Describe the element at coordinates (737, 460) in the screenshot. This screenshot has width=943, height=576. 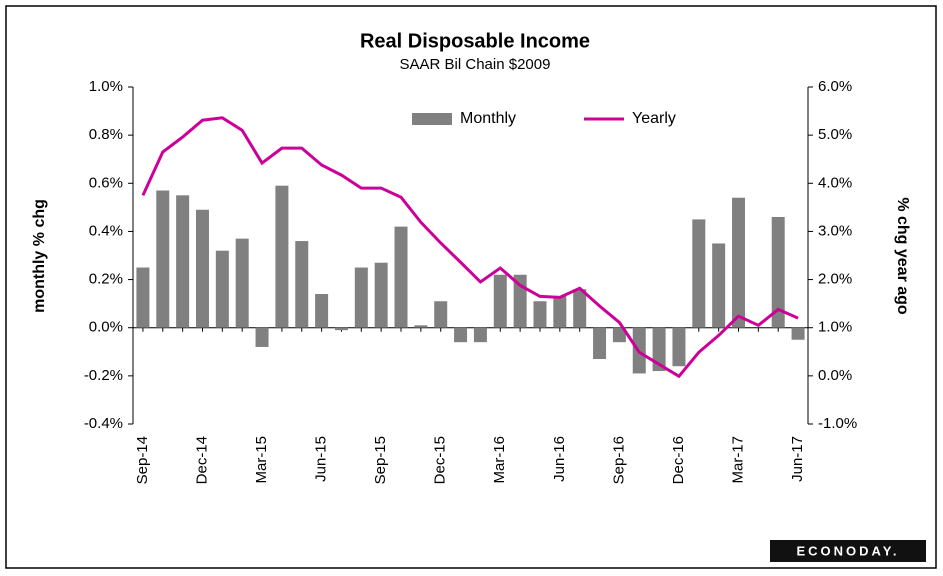
I see `x-tick-label: Mar-17` at that location.